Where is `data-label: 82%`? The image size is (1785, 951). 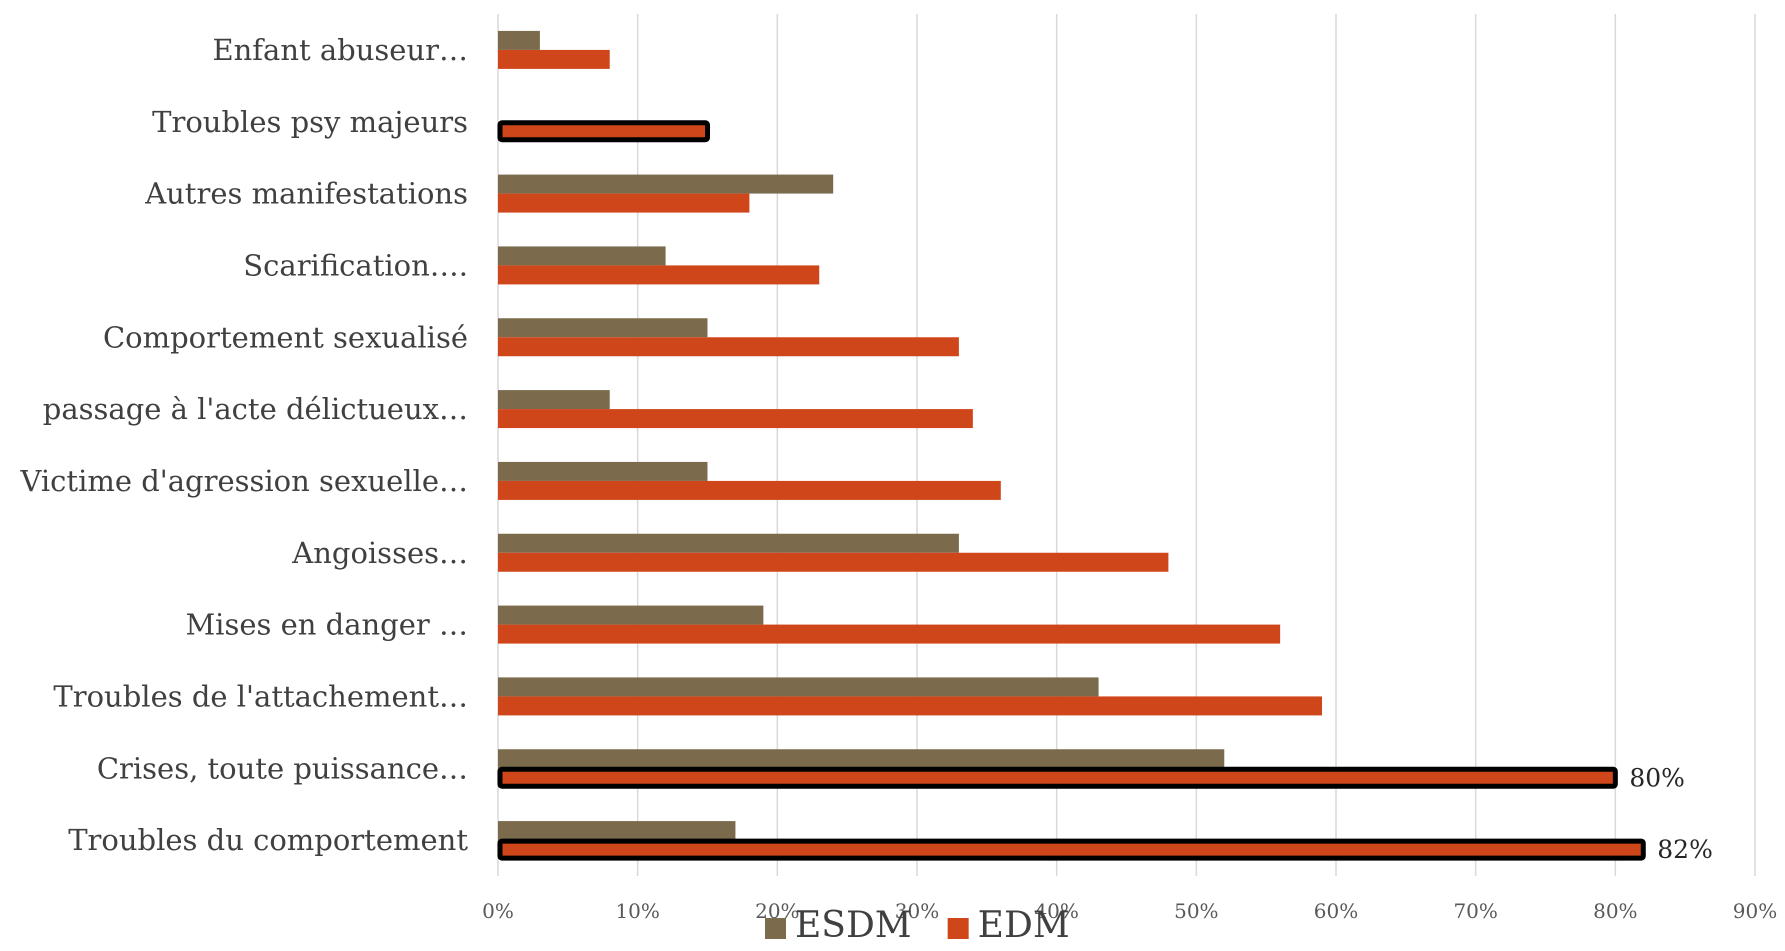
data-label: 82% is located at coordinates (1685, 849).